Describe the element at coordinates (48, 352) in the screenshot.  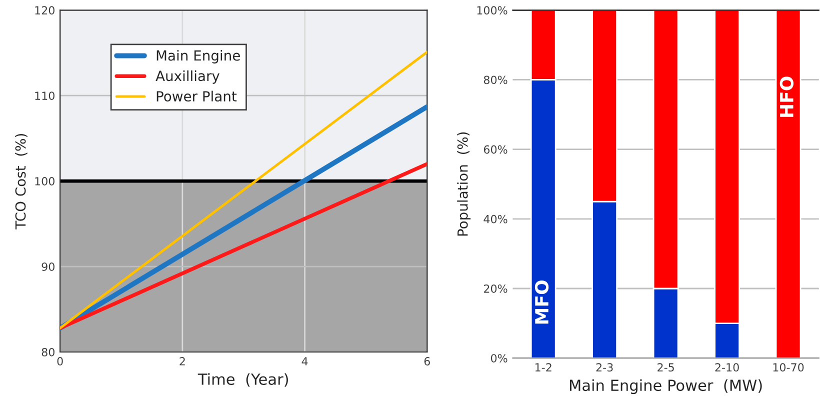
I see `y-tick-label: 80` at that location.